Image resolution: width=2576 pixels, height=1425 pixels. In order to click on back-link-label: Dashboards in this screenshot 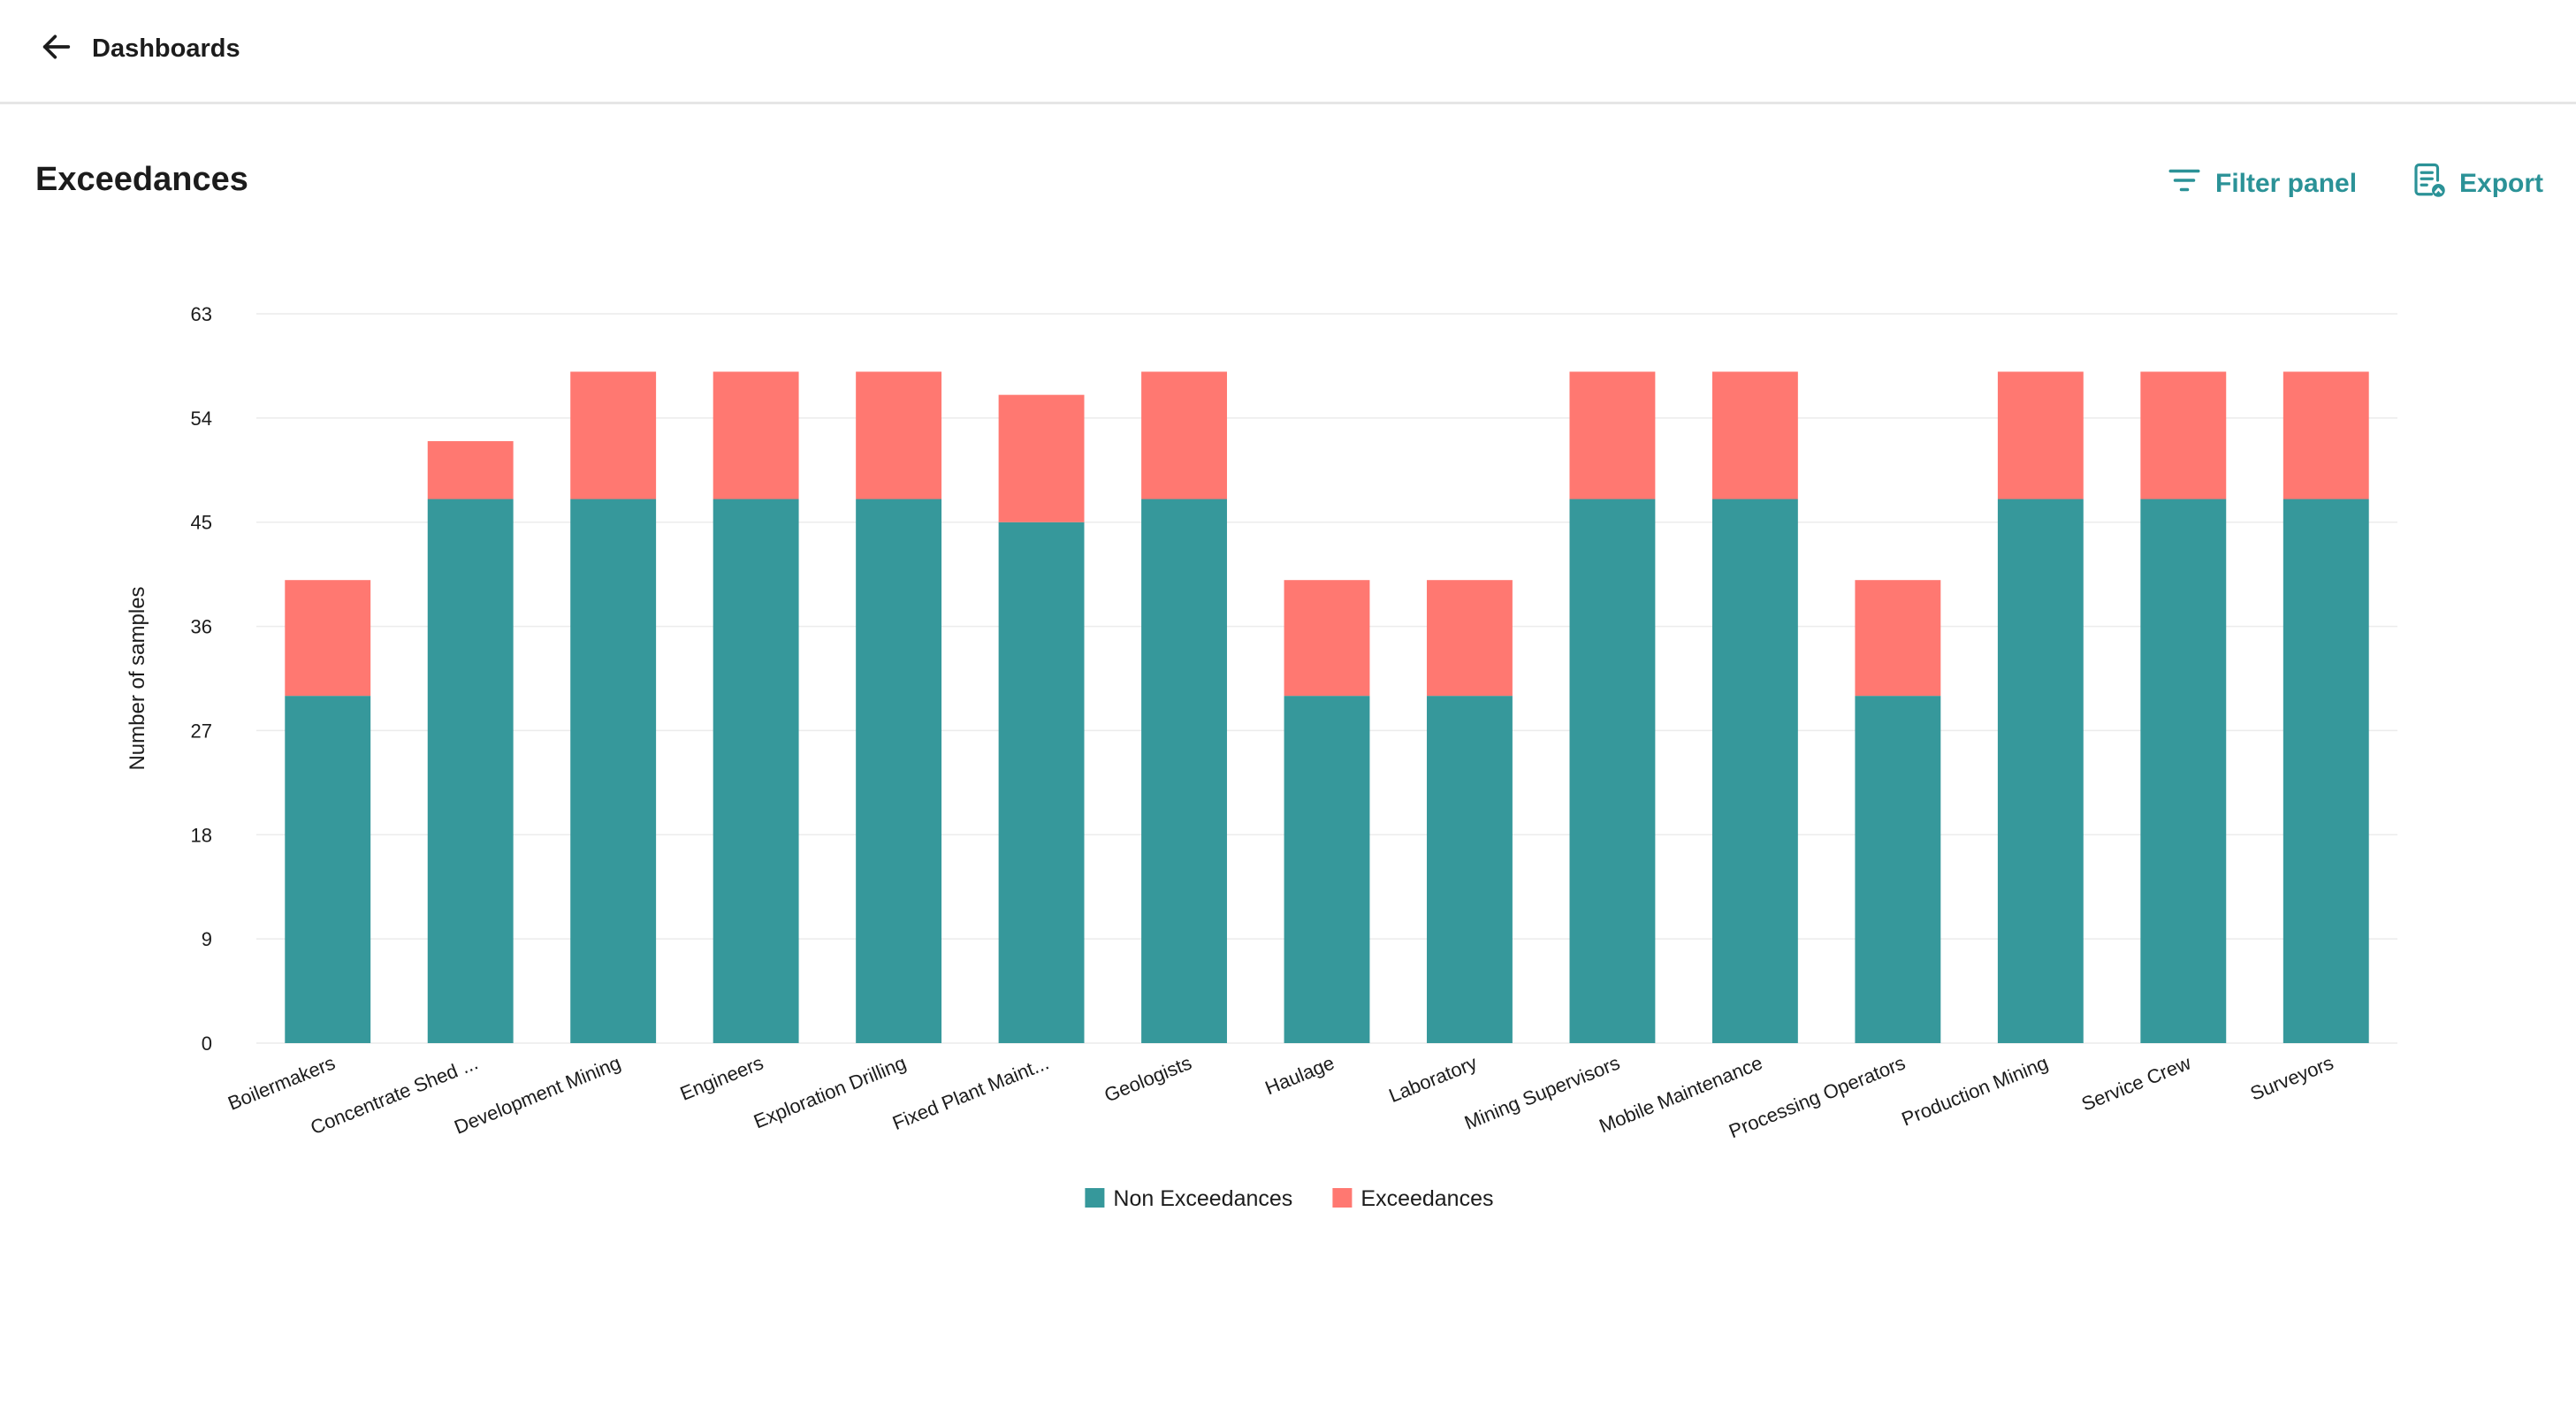, I will do `click(166, 48)`.